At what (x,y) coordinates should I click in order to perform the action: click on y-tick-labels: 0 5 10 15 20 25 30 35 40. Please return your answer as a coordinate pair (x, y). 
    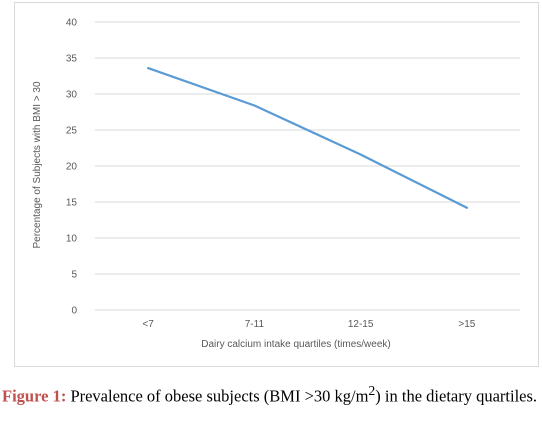
    Looking at the image, I should click on (72, 167).